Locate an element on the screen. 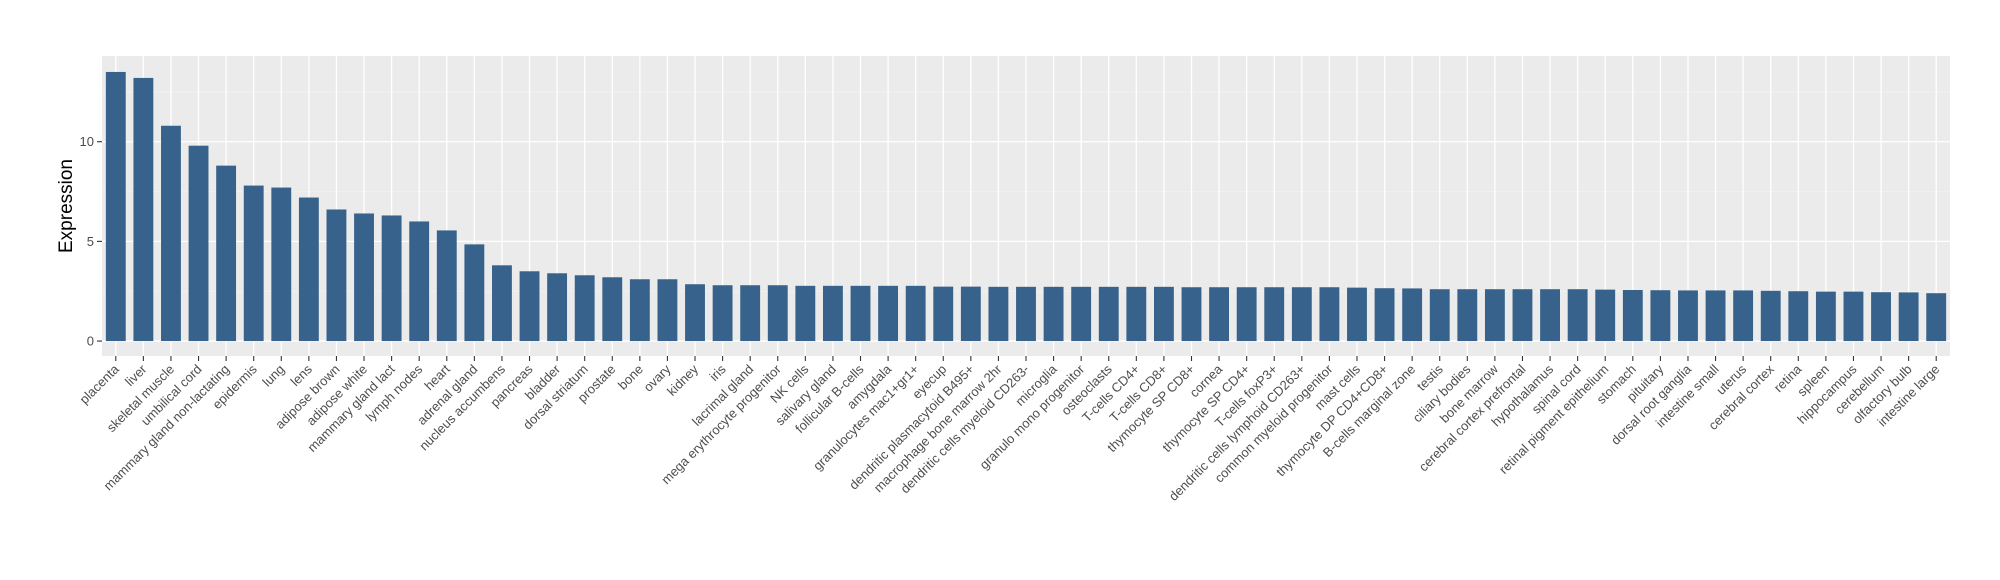  x-tick-label: kidney is located at coordinates (683, 380).